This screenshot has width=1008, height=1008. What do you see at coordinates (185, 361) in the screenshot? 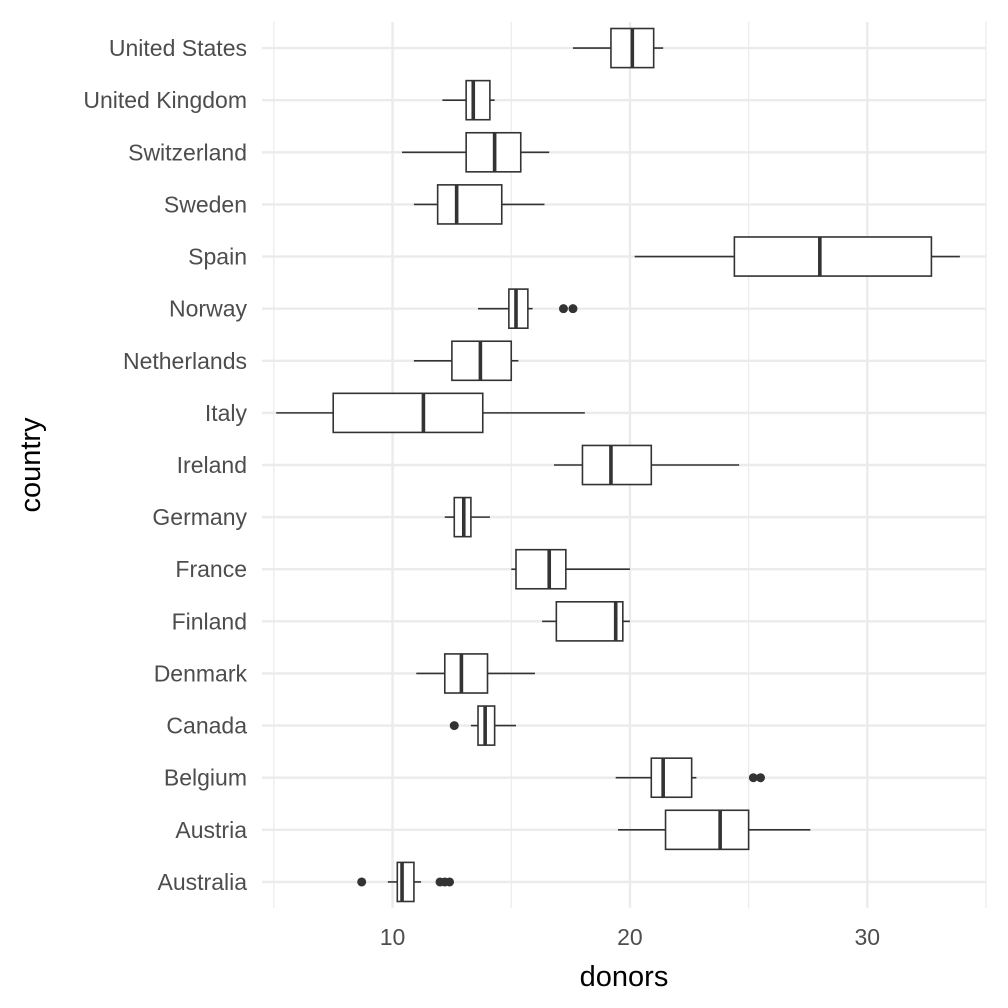
I see `y-tick-label: Netherlands` at bounding box center [185, 361].